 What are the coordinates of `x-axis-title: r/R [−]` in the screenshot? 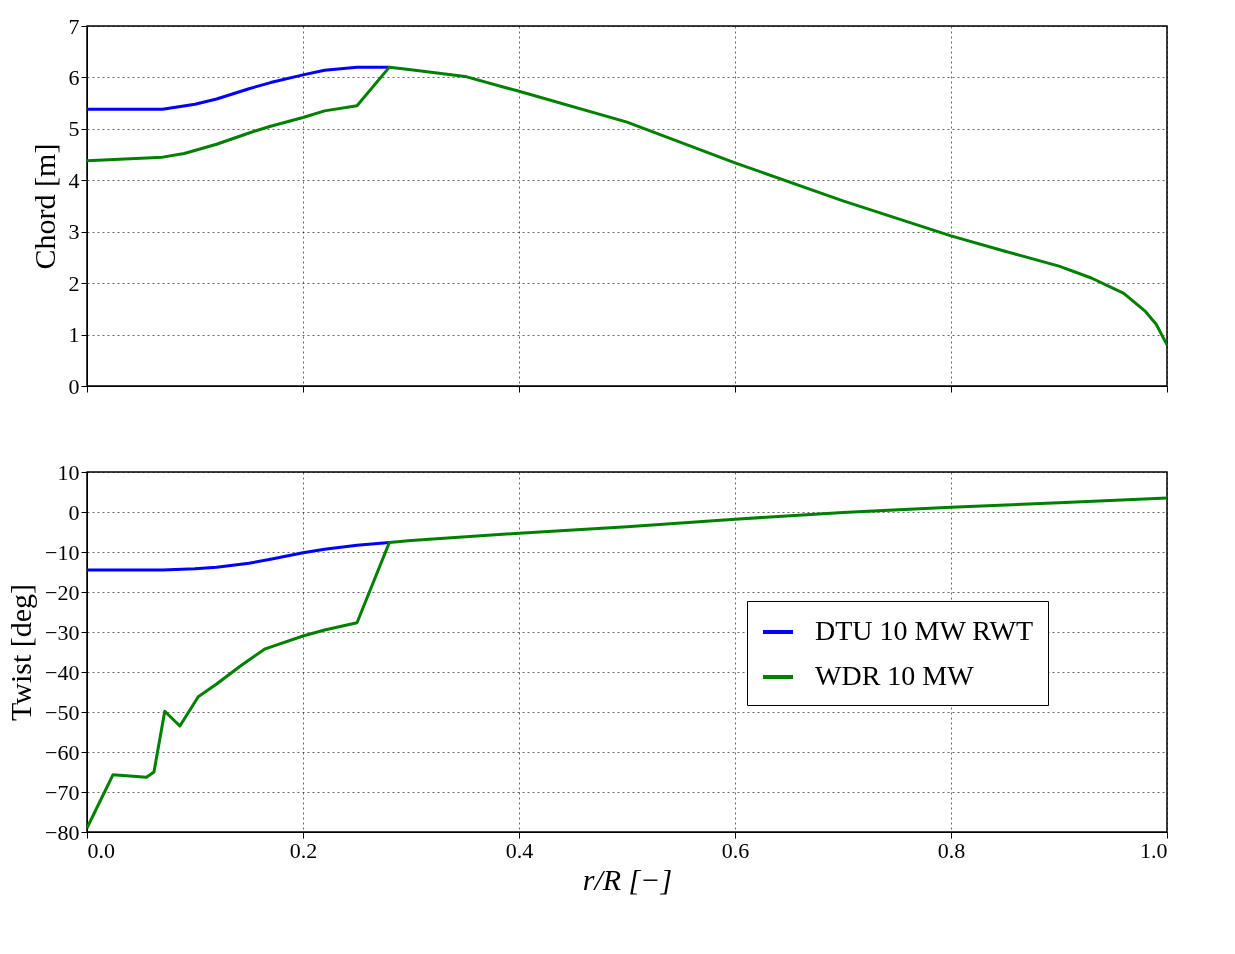 It's located at (627, 879).